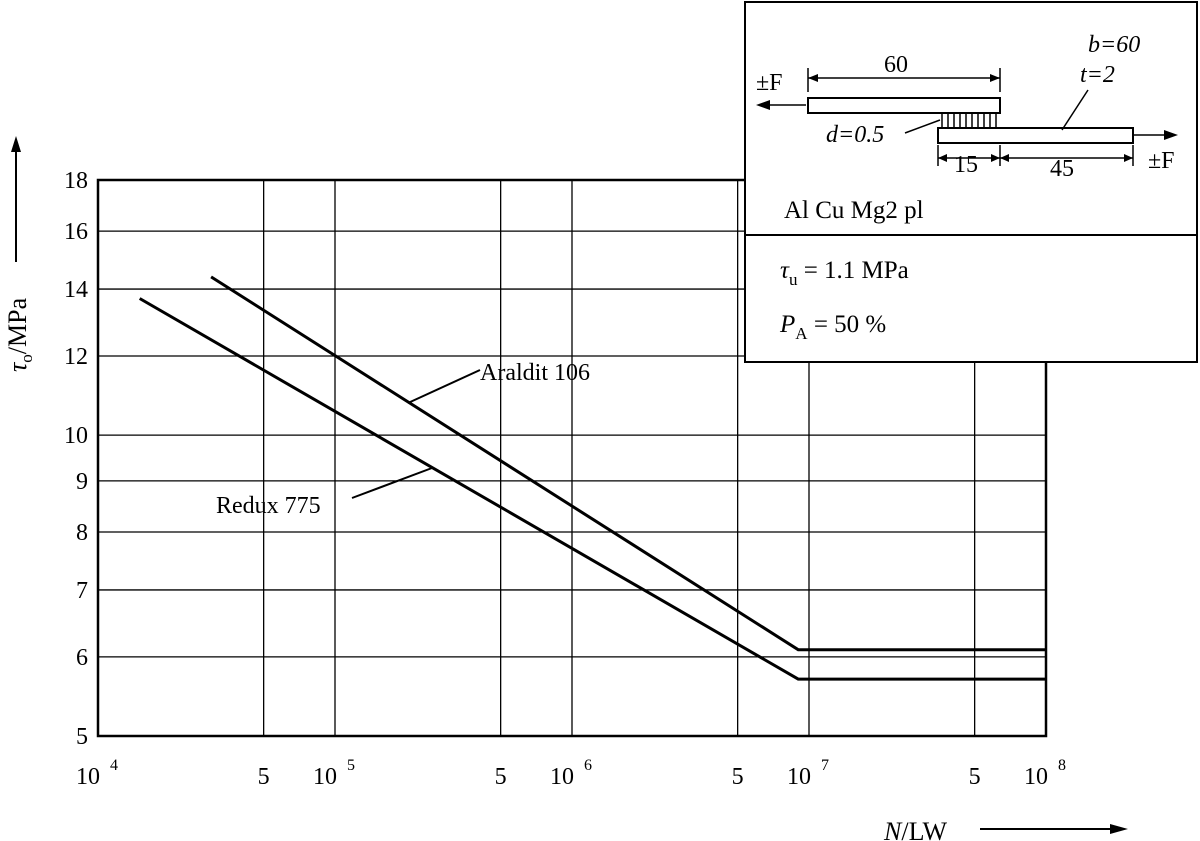 This screenshot has width=1200, height=841. I want to click on y-axis-title: τo/MPa, so click(19, 334).